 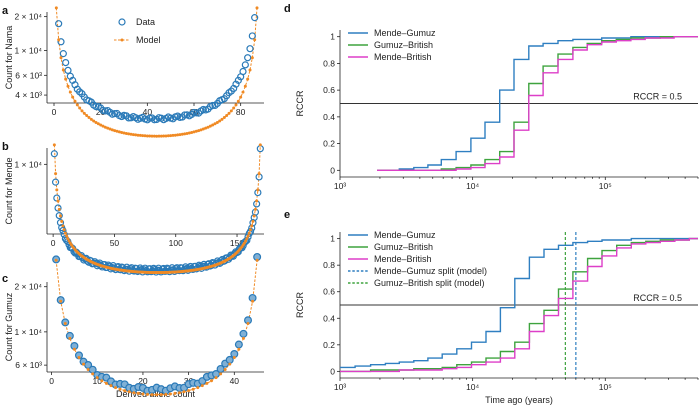 What do you see at coordinates (332, 371) in the screenshot?
I see `y-tick-label: 0` at bounding box center [332, 371].